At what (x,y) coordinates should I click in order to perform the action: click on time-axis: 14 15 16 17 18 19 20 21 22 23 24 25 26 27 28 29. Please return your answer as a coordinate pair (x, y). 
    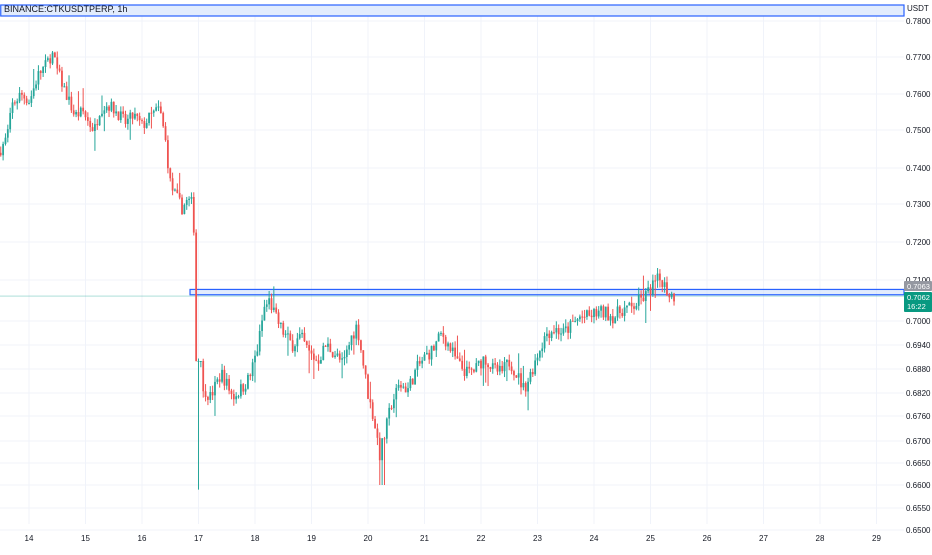
    Looking at the image, I should click on (453, 538).